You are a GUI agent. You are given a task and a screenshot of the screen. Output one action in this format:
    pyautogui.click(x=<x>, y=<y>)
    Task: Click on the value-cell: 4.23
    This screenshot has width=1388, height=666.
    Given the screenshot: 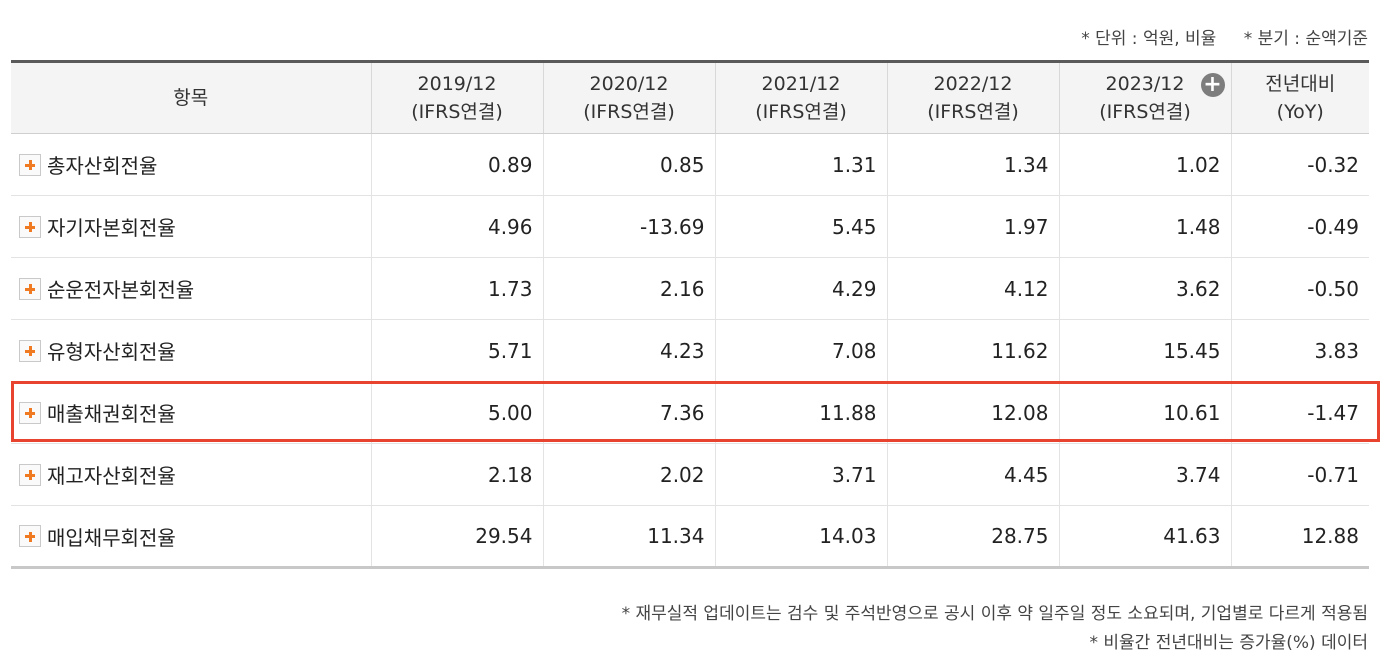 What is the action you would take?
    pyautogui.click(x=628, y=350)
    